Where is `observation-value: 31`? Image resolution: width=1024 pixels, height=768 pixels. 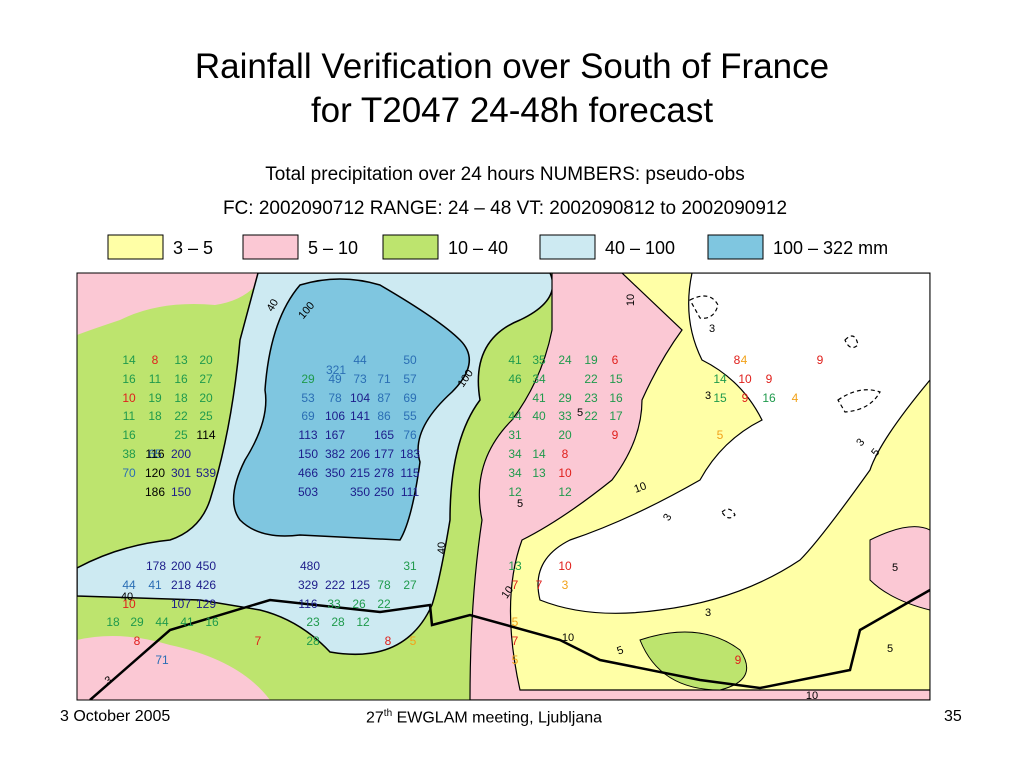 observation-value: 31 is located at coordinates (515, 435).